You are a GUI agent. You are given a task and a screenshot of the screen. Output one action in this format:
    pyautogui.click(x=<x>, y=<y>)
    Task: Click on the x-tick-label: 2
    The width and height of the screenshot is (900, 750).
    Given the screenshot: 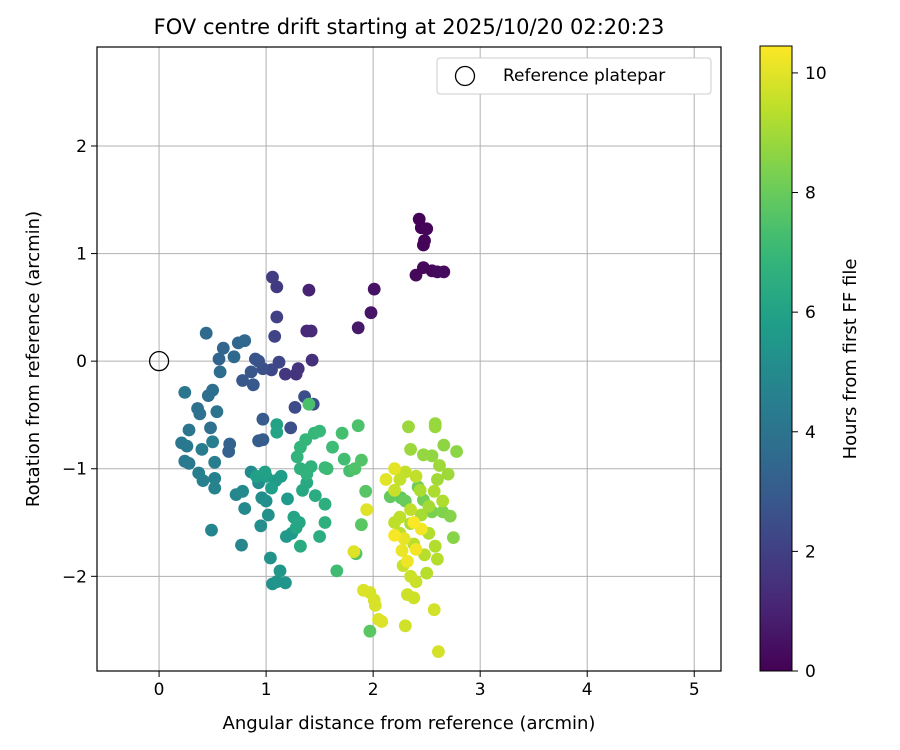 What is the action you would take?
    pyautogui.click(x=373, y=690)
    